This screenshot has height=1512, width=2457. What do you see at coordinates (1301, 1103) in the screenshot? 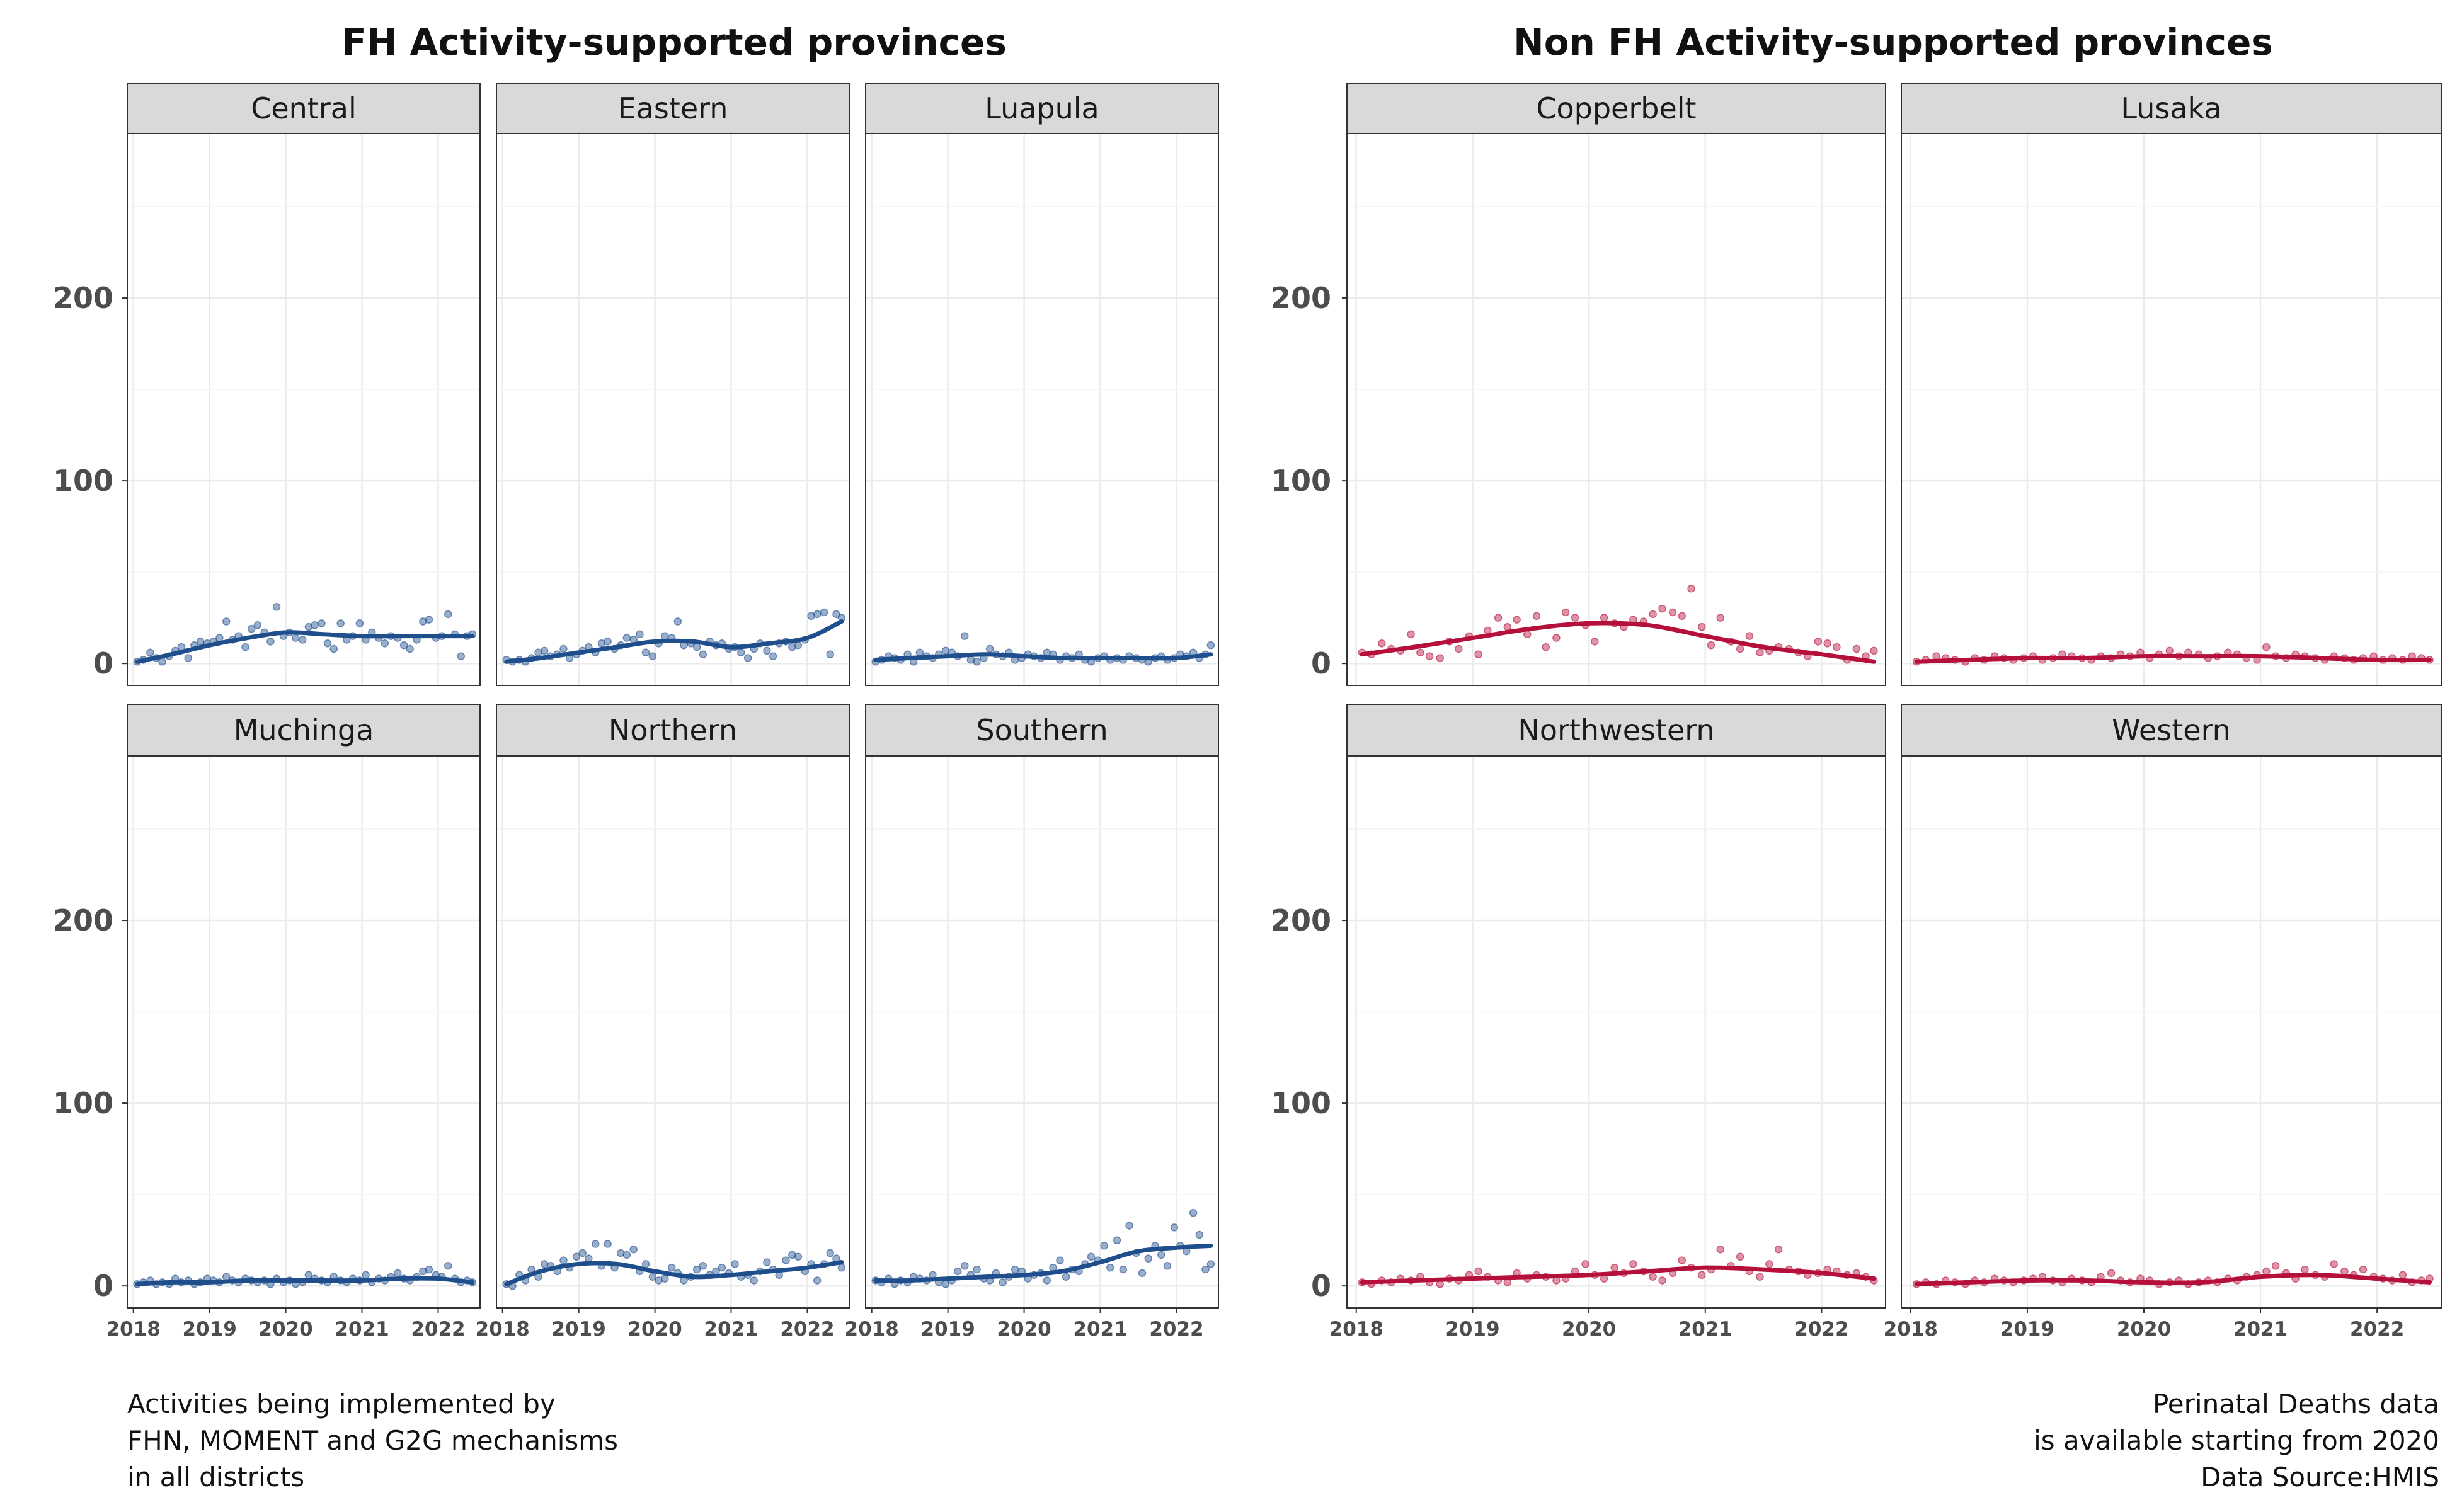
I see `y-tick-label-northwestern-100: 100` at bounding box center [1301, 1103].